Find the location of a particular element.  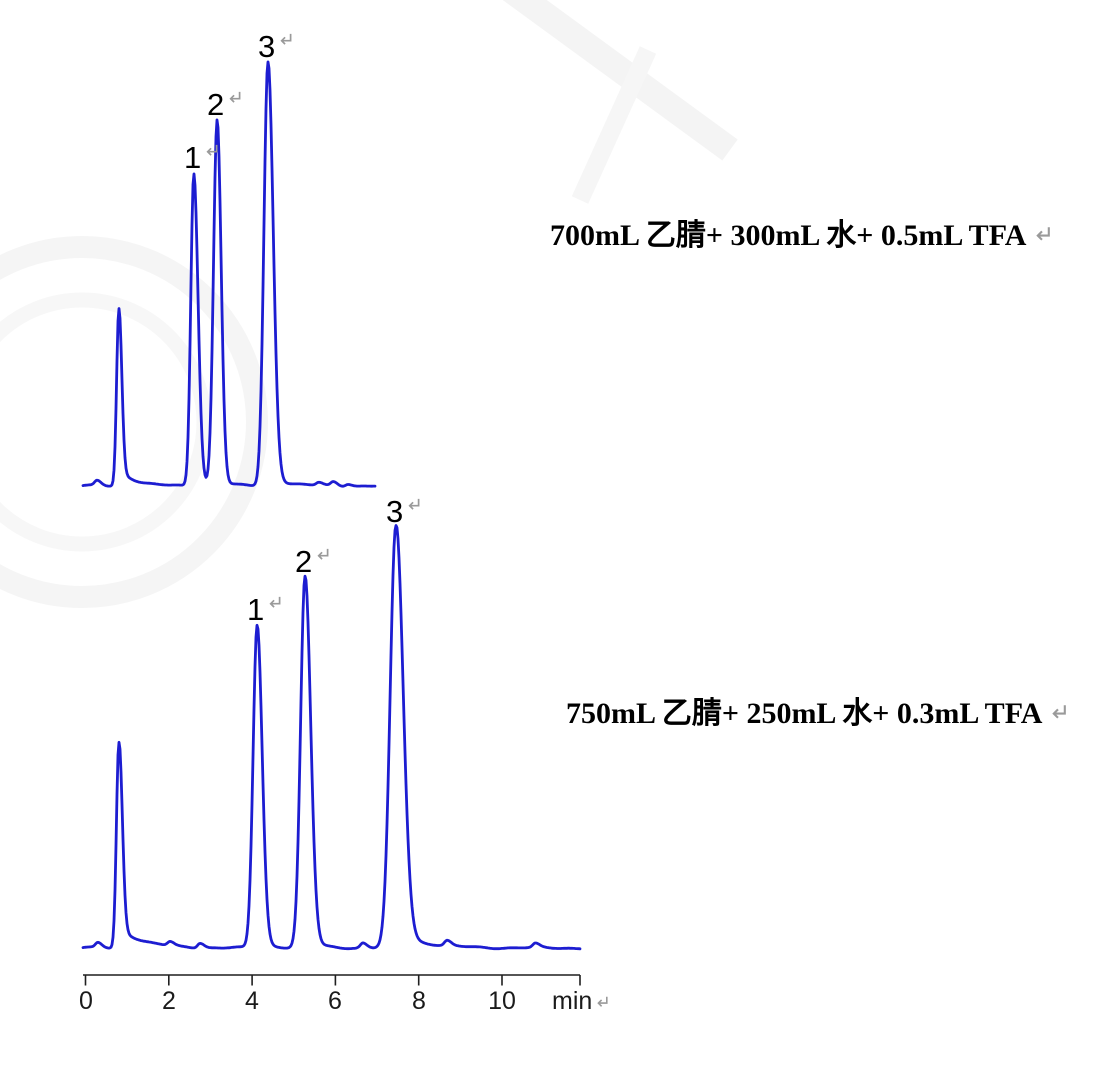

axis-tick-label-10: 10 is located at coordinates (502, 1001).